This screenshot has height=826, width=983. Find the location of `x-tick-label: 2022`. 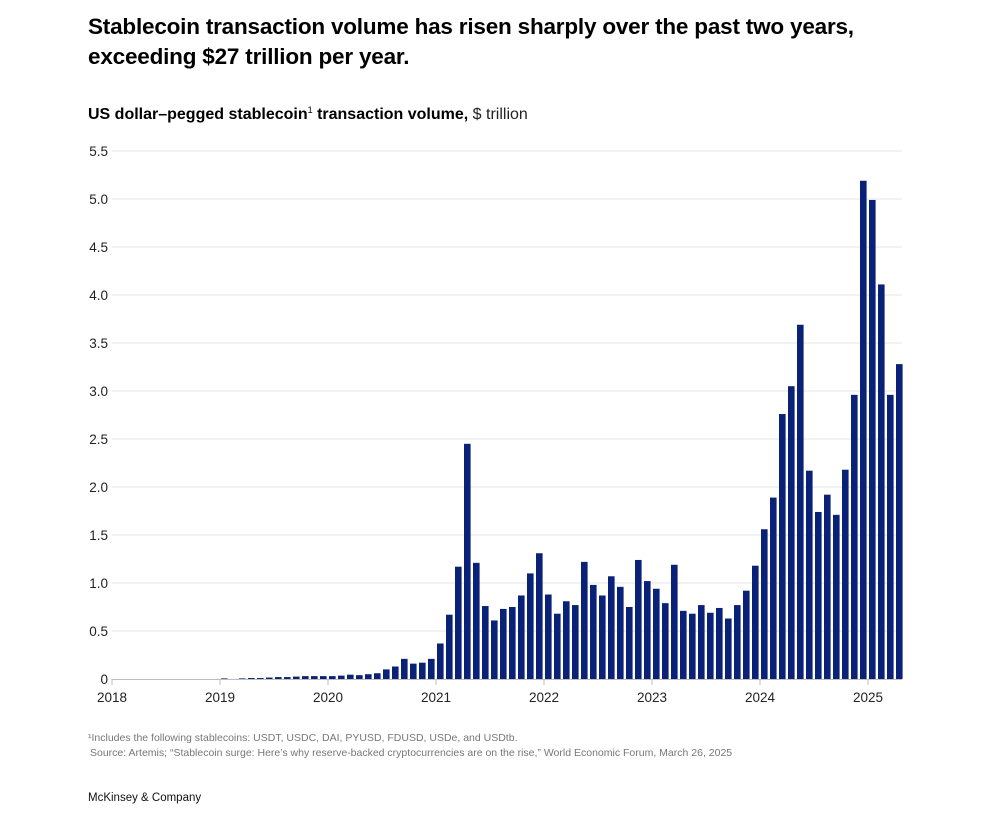

x-tick-label: 2022 is located at coordinates (544, 697).